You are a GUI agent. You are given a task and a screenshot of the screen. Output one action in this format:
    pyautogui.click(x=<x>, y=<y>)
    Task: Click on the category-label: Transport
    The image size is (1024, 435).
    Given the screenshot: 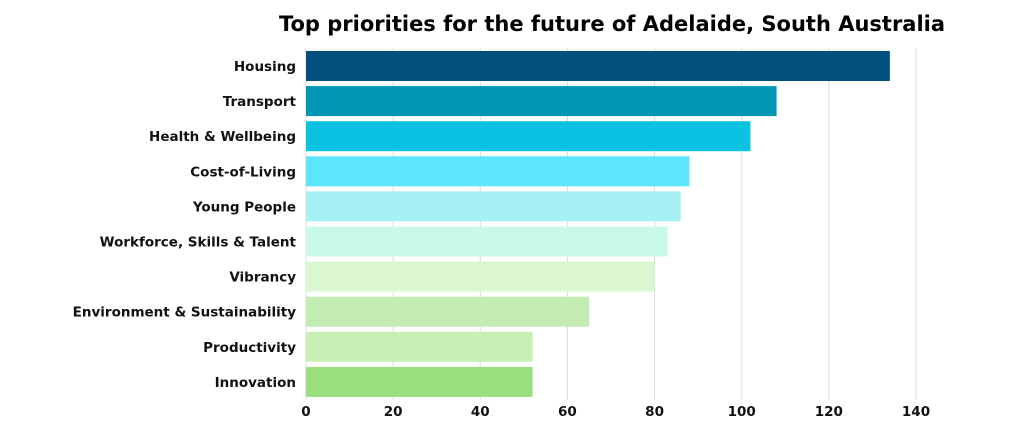 What is the action you would take?
    pyautogui.click(x=260, y=102)
    